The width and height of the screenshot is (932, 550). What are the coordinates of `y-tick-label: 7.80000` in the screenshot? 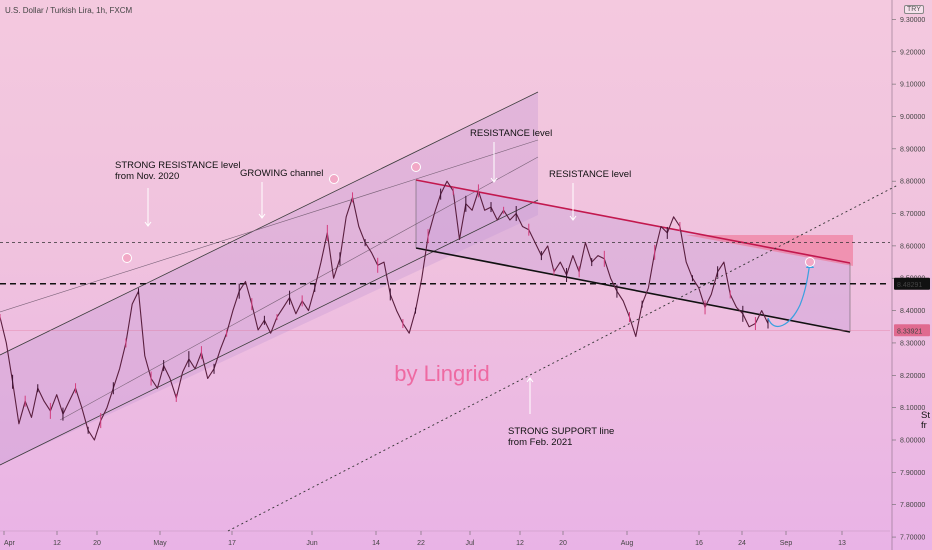 It's located at (912, 505).